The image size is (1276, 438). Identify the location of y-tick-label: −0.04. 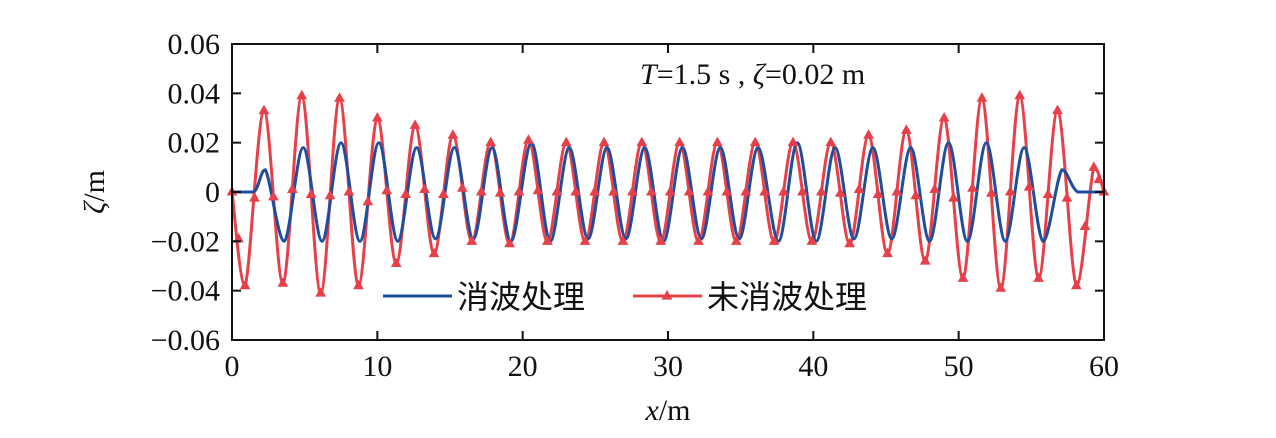
(185, 291).